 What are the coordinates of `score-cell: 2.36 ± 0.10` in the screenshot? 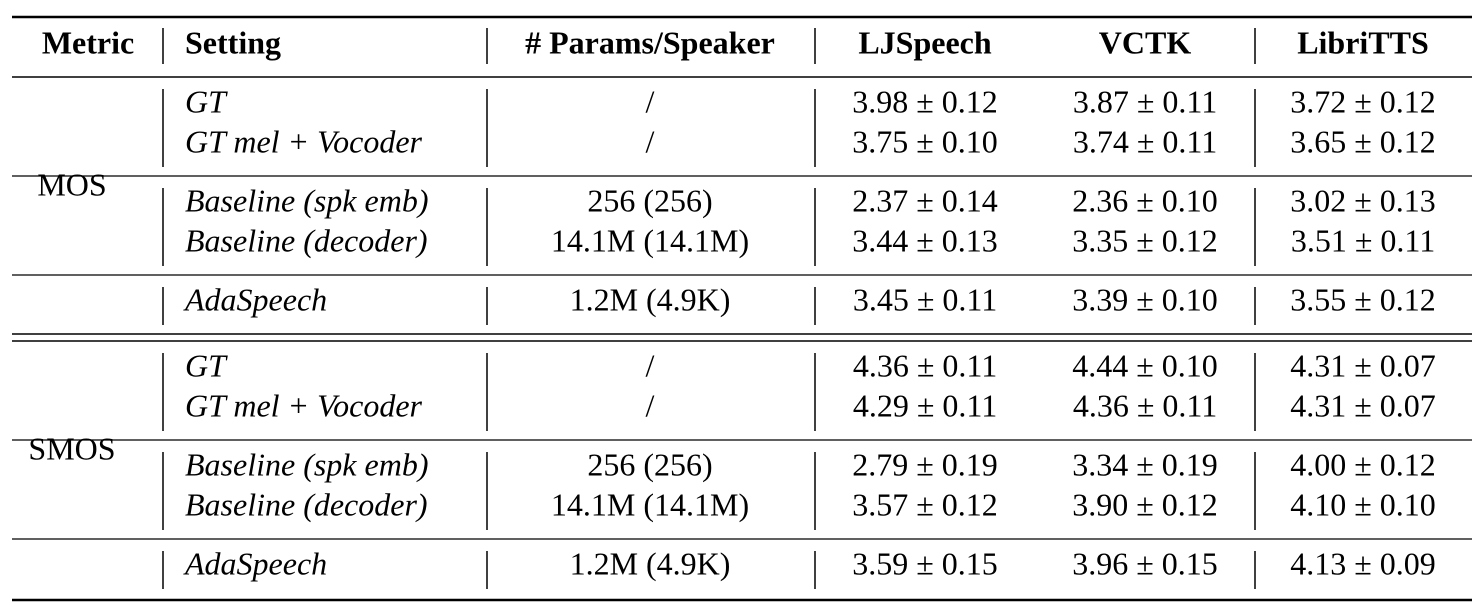 It's located at (1145, 200).